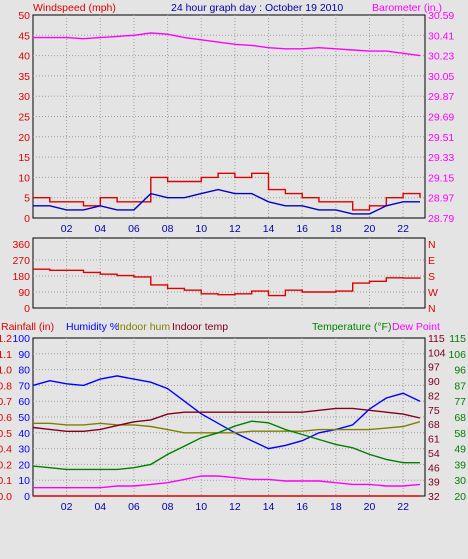 Image resolution: width=468 pixels, height=559 pixels. What do you see at coordinates (434, 483) in the screenshot?
I see `climate-right-tick: 39` at bounding box center [434, 483].